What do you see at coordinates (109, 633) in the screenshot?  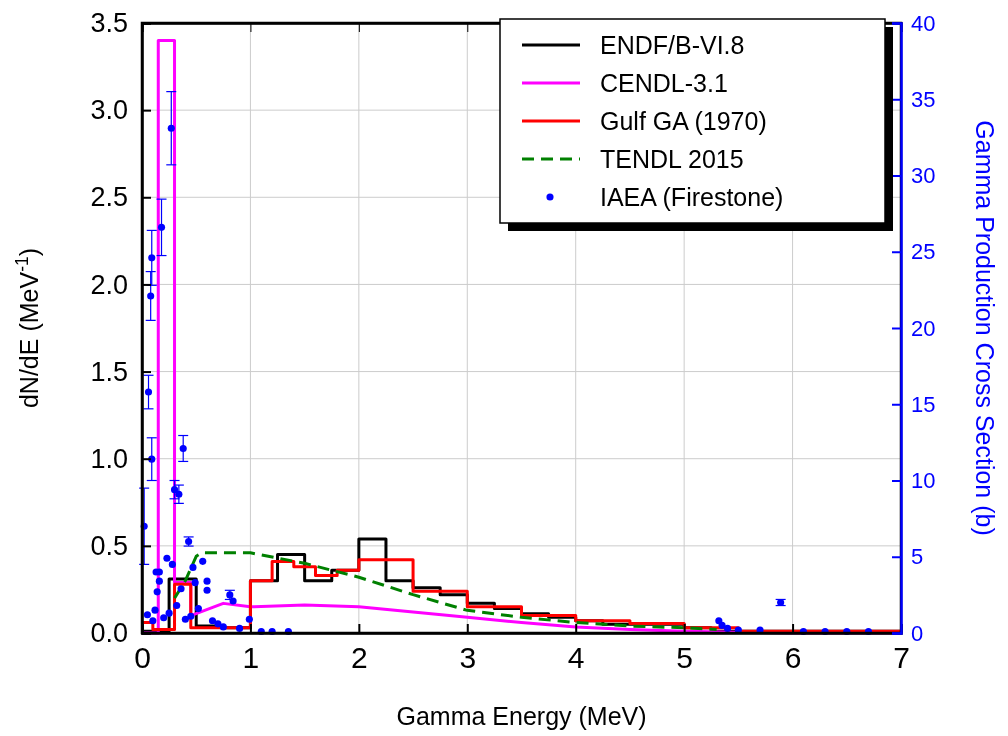 I see `y-tick-label: 0.0` at bounding box center [109, 633].